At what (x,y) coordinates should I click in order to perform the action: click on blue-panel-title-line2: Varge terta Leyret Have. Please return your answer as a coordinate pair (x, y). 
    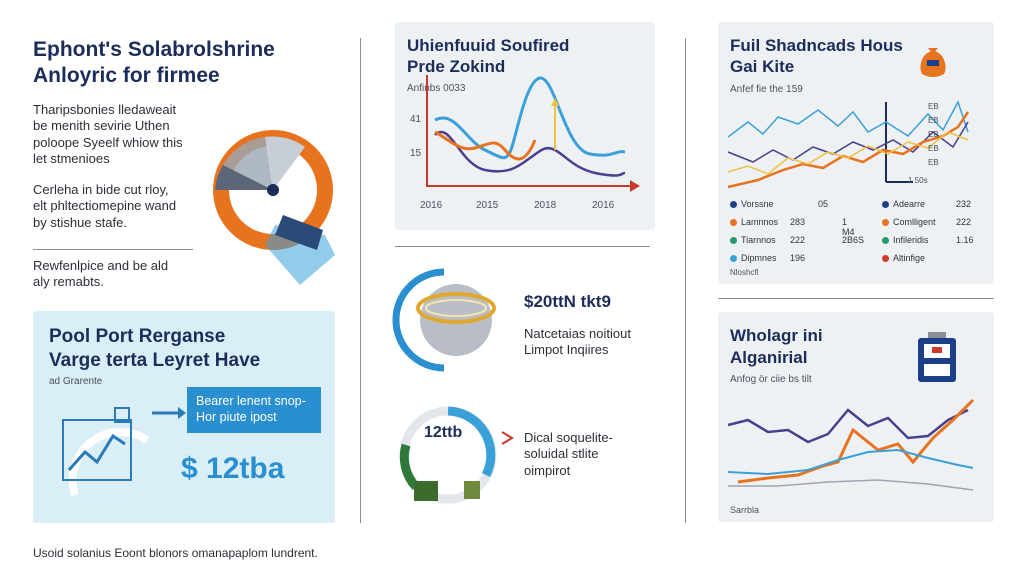
    Looking at the image, I should click on (155, 360).